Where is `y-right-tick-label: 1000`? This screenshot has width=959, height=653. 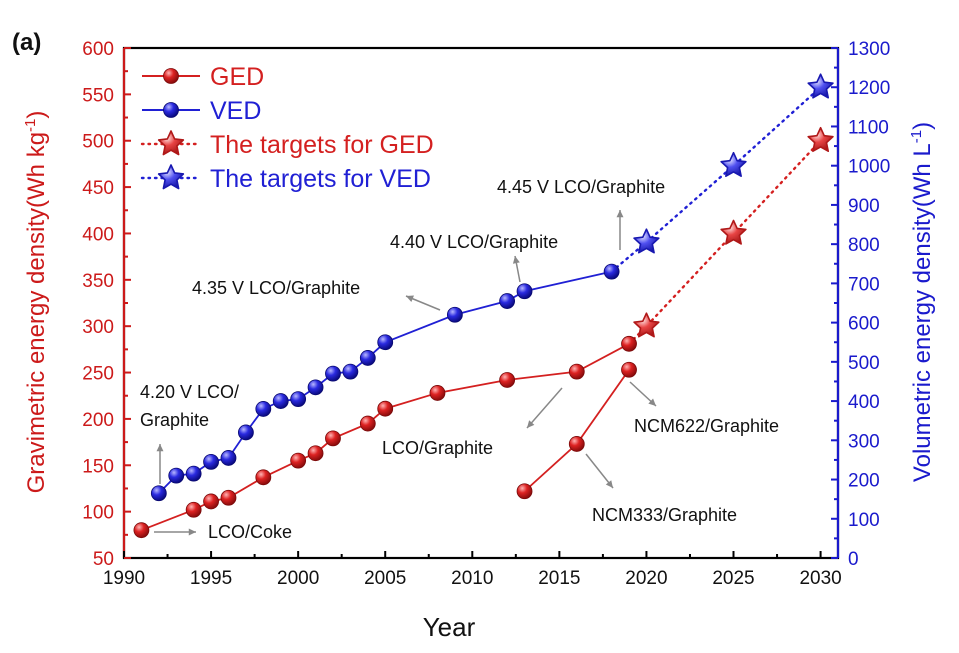 y-right-tick-label: 1000 is located at coordinates (869, 167).